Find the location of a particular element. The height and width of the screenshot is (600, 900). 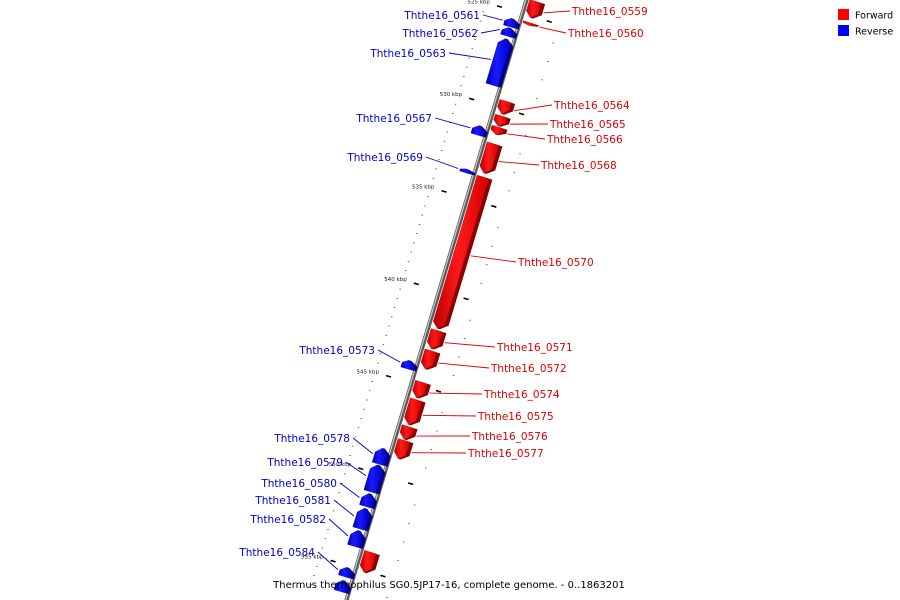

gene-label: Ththe16_0559 is located at coordinates (609, 12).